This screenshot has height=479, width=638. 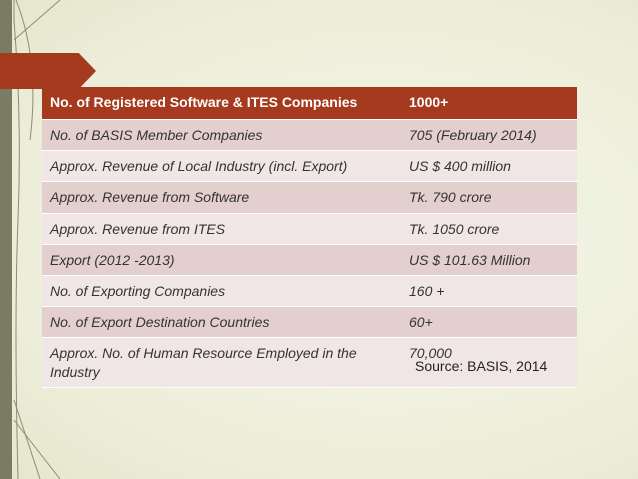 I want to click on row-value: US $ 101.63 Million, so click(x=489, y=260).